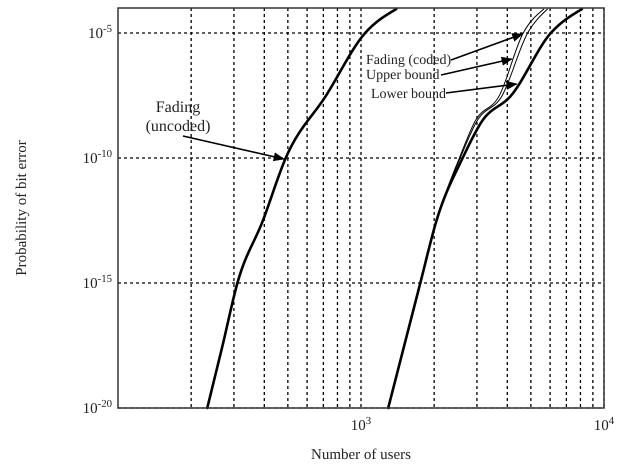  What do you see at coordinates (97, 157) in the screenshot?
I see `y-tick-label: 10$^{-10}$` at bounding box center [97, 157].